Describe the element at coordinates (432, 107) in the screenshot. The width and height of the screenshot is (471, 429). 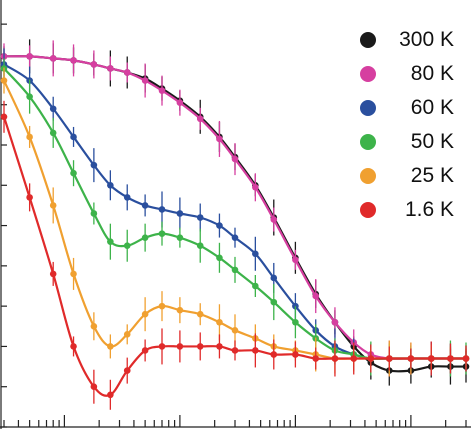
I see `legend-label: 60 K` at that location.